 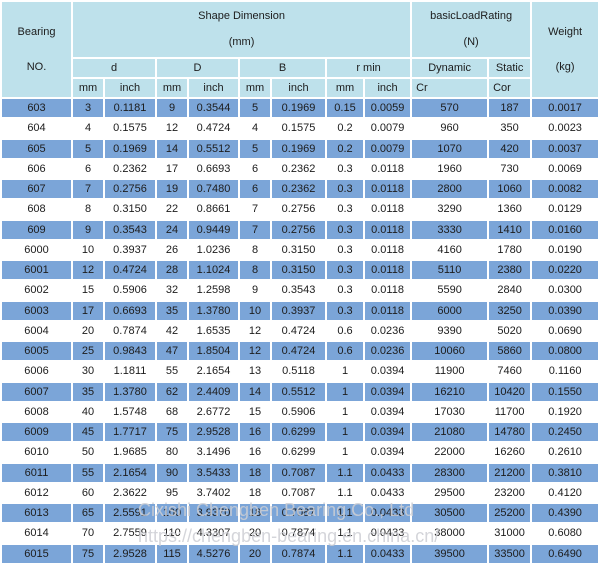 What do you see at coordinates (388, 533) in the screenshot?
I see `value-cell: 0.0433` at bounding box center [388, 533].